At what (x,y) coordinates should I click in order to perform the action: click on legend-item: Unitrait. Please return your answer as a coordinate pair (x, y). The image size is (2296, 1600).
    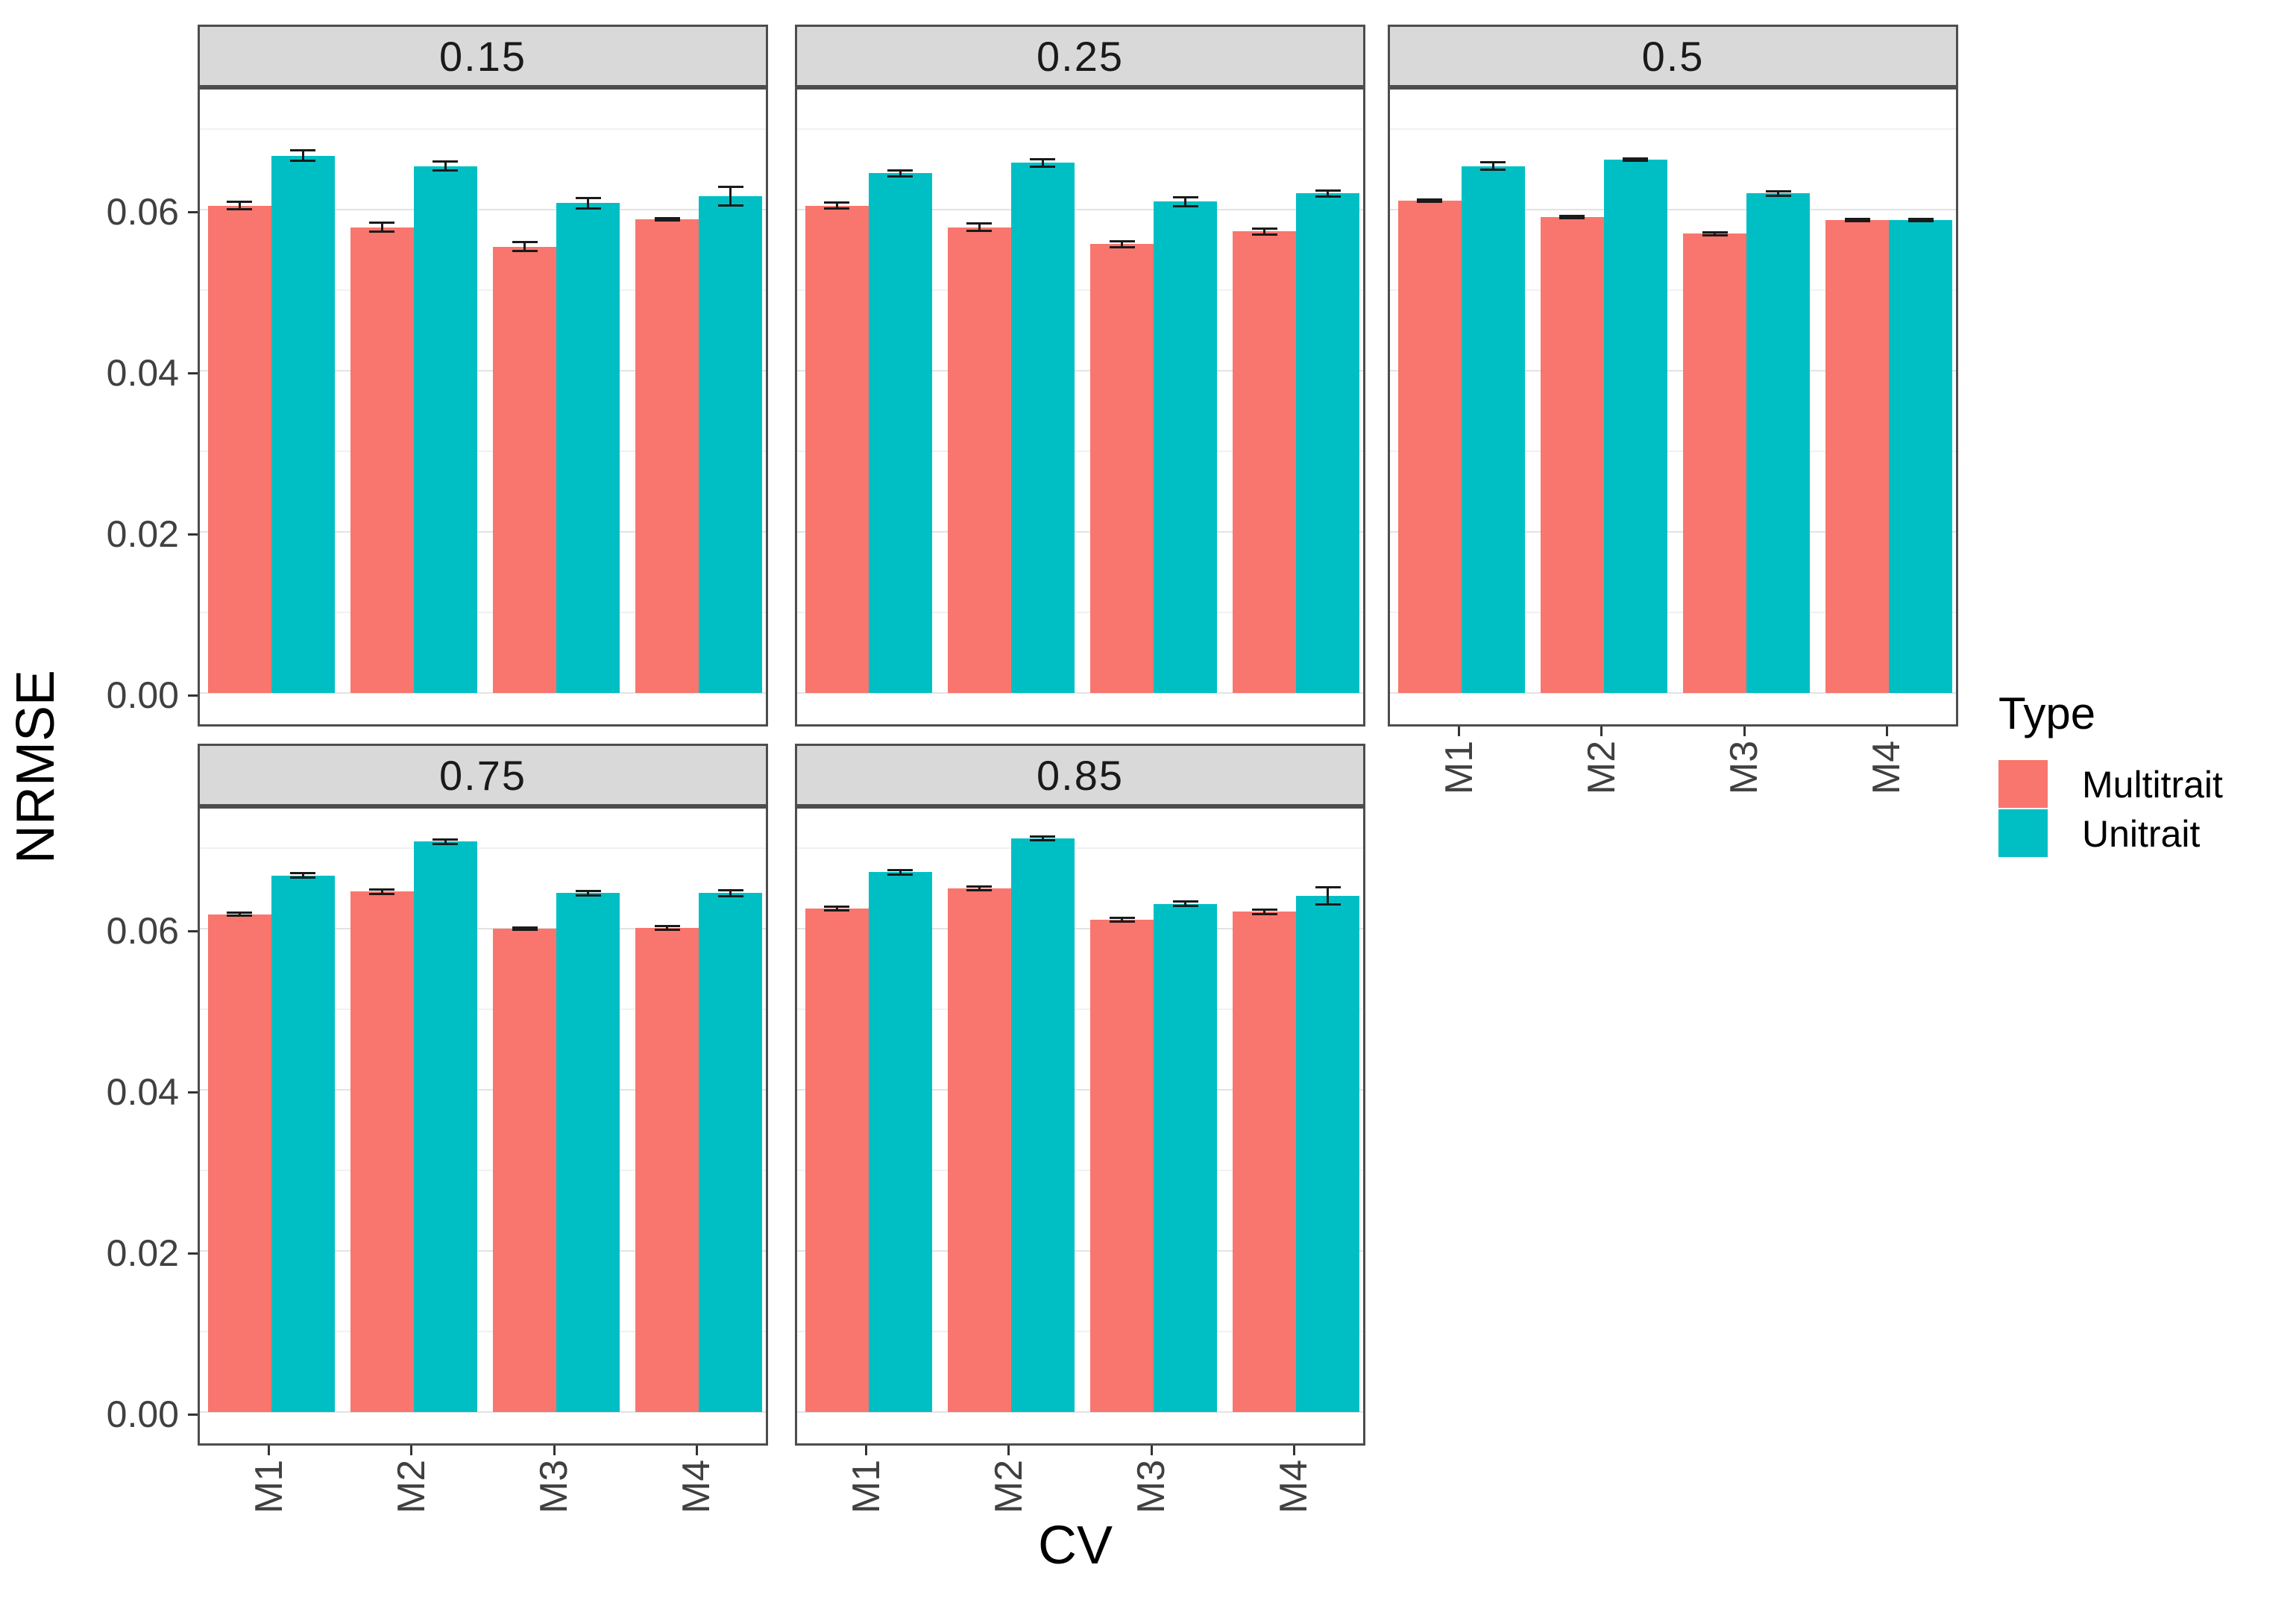
    Looking at the image, I should click on (2110, 834).